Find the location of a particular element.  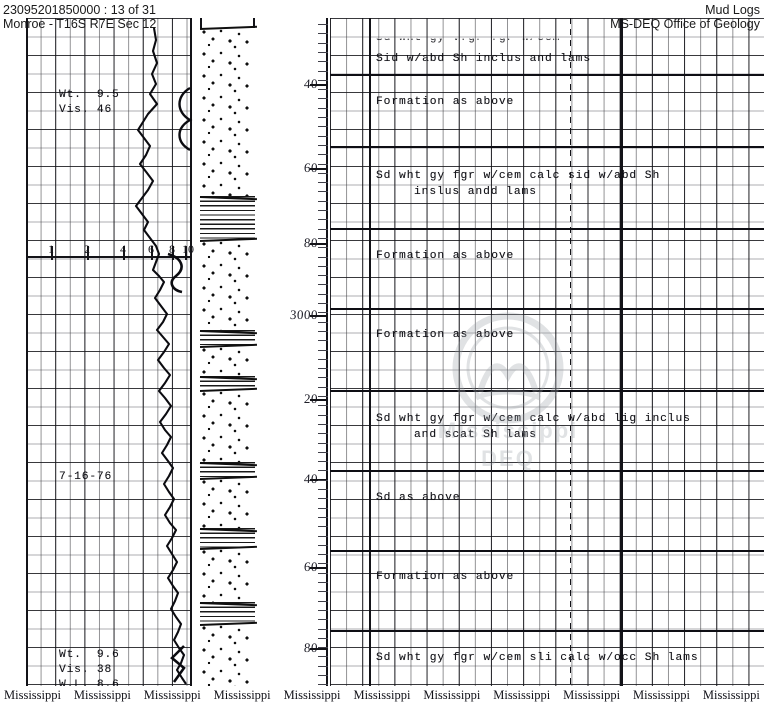

desc-heavy-rule is located at coordinates (621, 352).